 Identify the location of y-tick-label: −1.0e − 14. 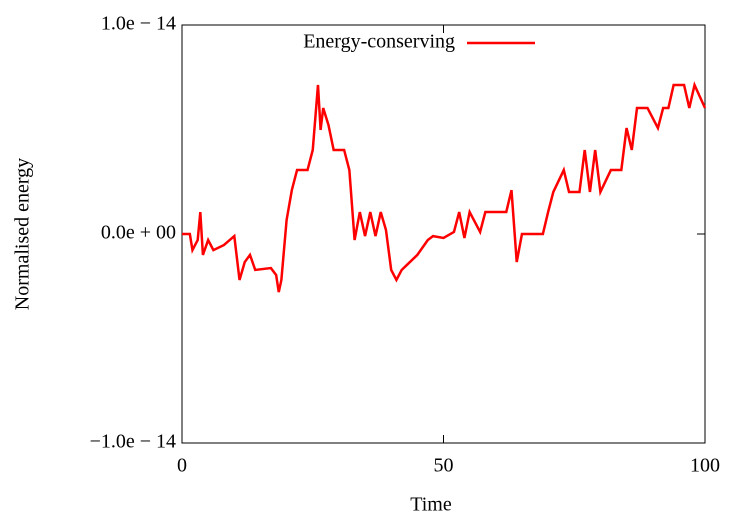
(133, 442).